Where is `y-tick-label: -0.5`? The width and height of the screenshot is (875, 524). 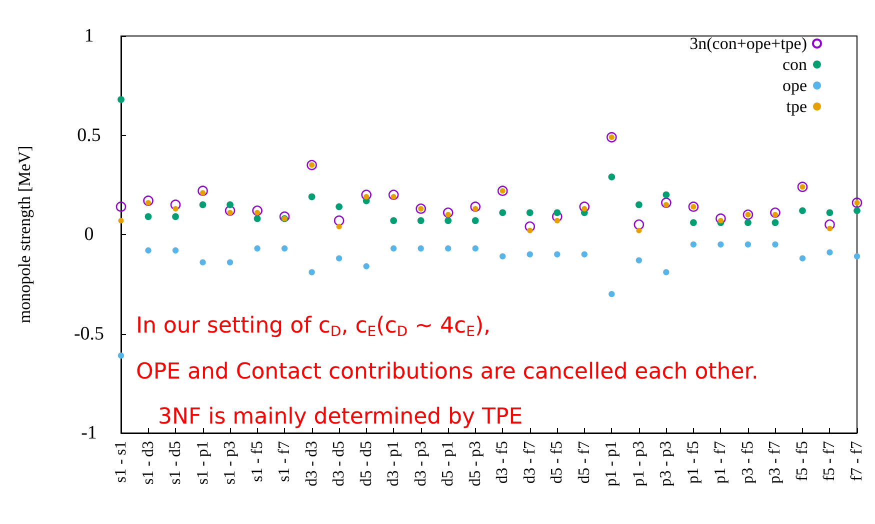
y-tick-label: -0.5 is located at coordinates (89, 333).